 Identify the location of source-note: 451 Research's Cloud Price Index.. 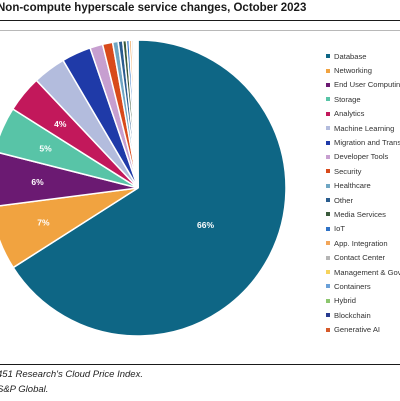
(71, 374).